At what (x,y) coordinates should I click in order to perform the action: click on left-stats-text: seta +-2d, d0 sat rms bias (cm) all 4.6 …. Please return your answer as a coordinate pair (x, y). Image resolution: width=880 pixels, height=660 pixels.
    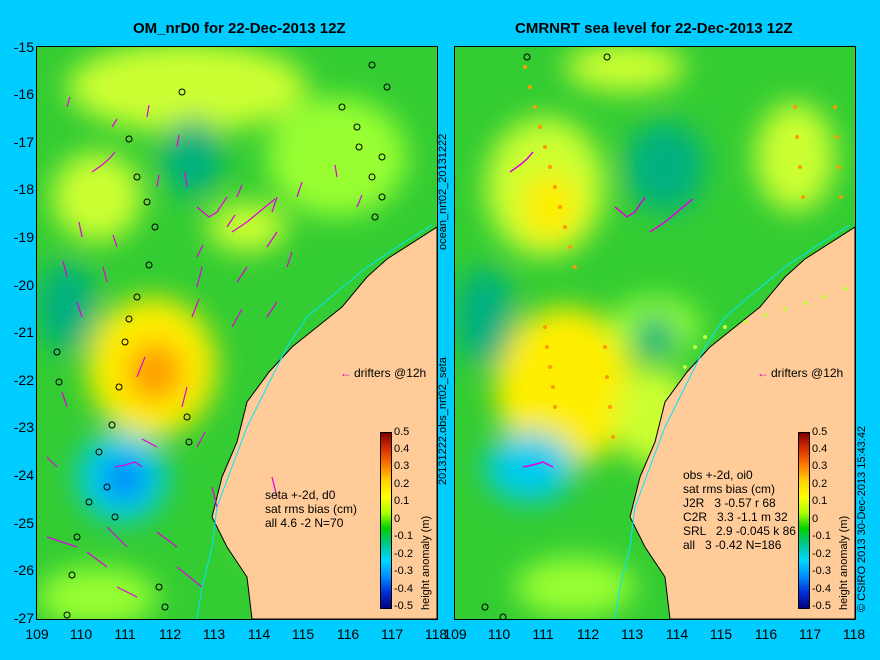
    Looking at the image, I should click on (311, 509).